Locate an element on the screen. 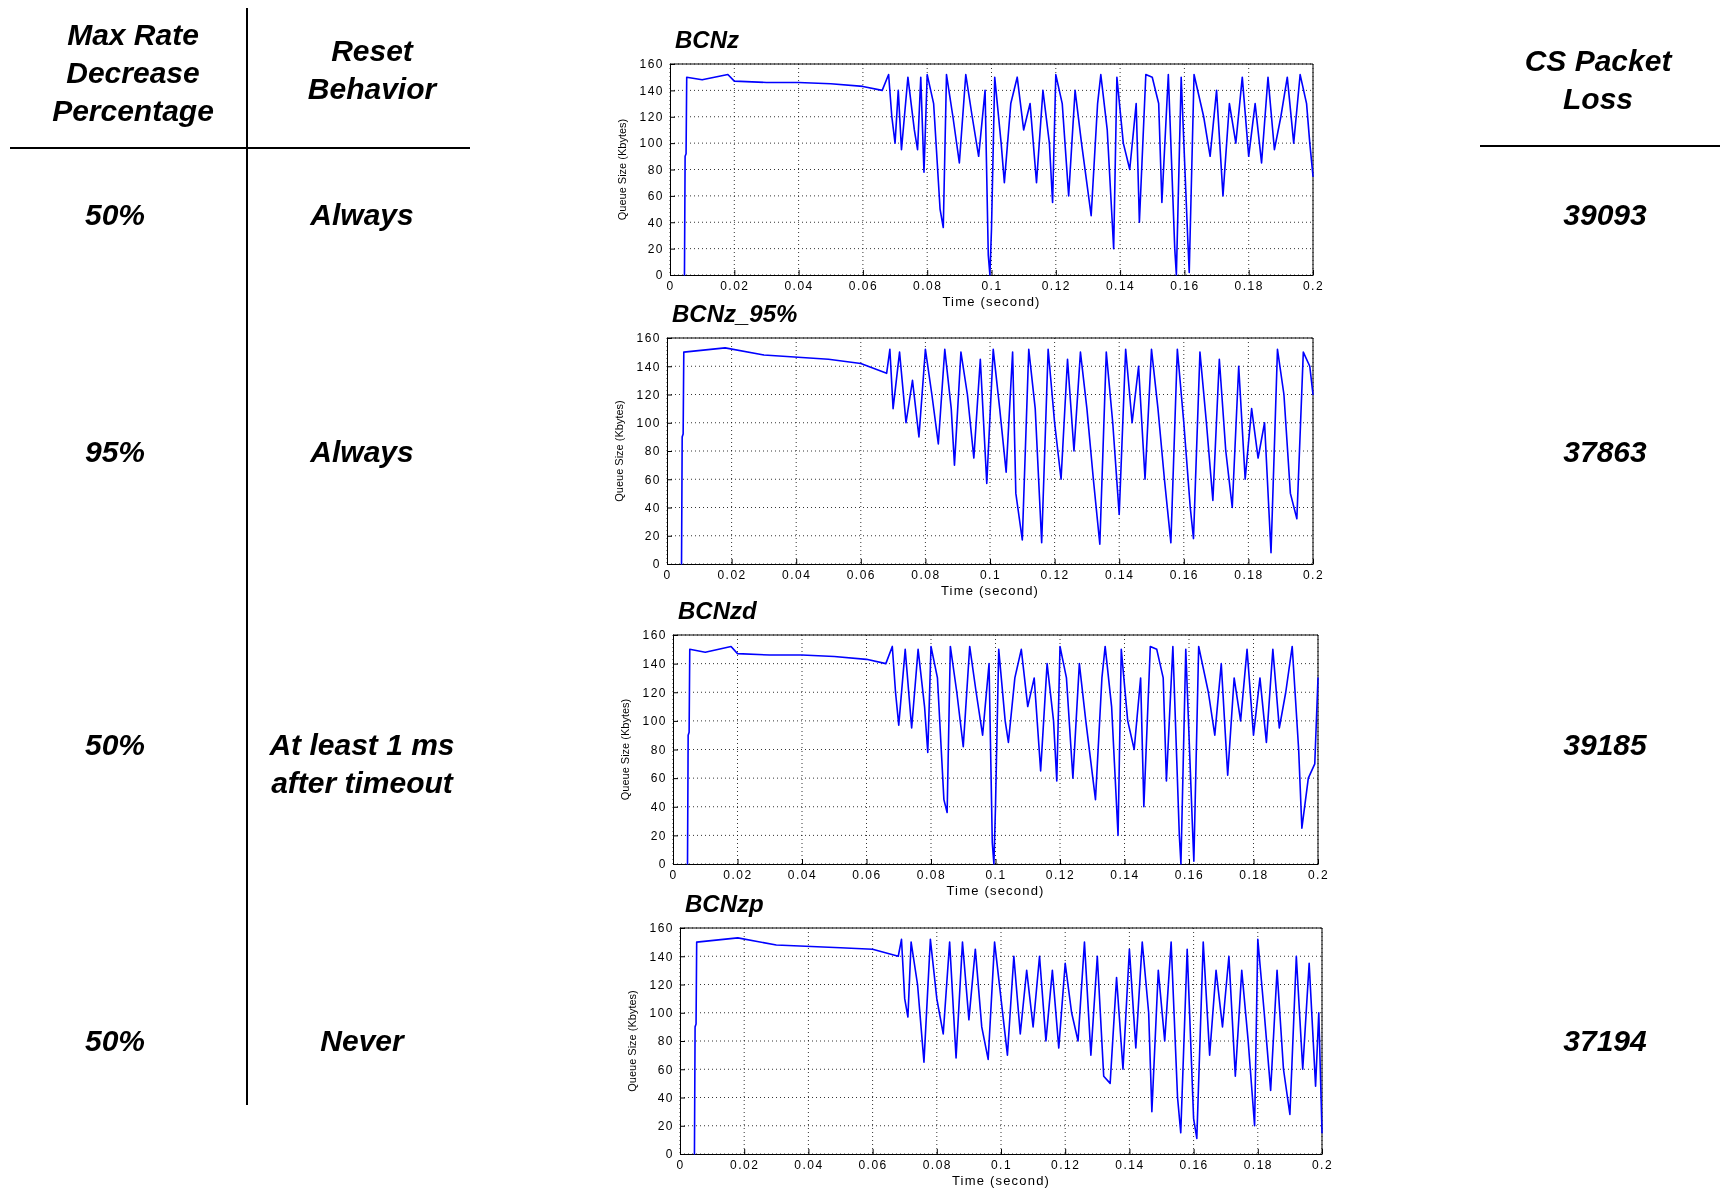 Image resolution: width=1720 pixels, height=1199 pixels. x-tick-label: 0 is located at coordinates (680, 1164).